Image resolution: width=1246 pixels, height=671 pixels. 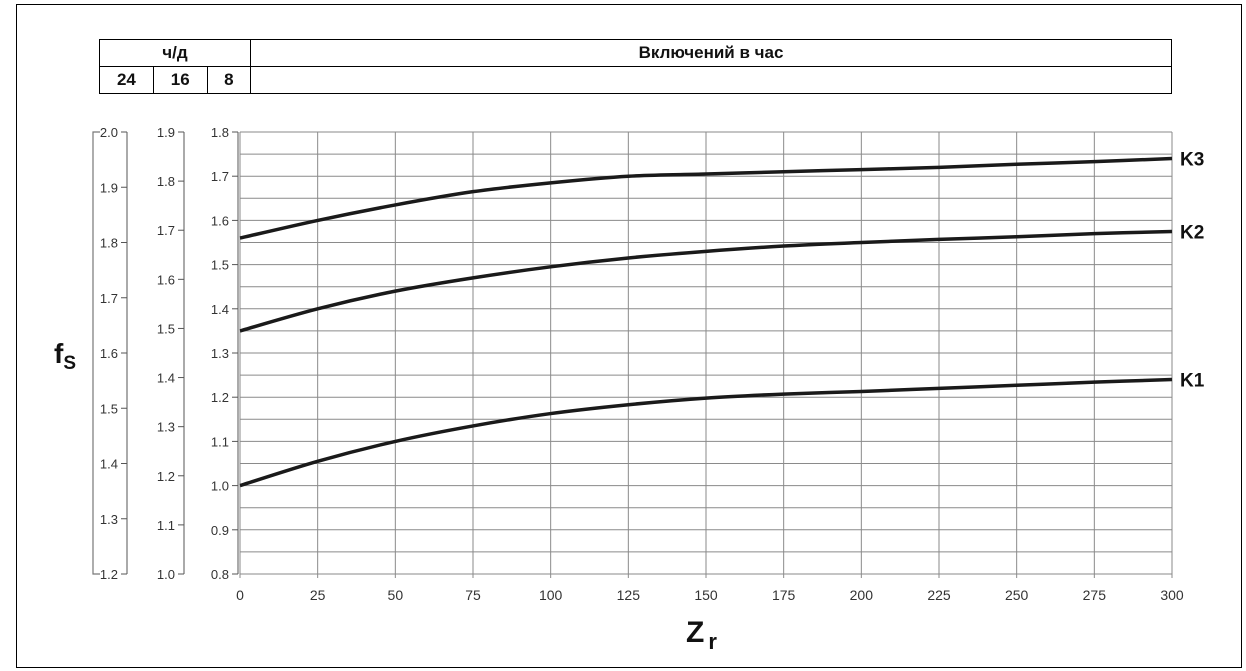 What do you see at coordinates (1095, 595) in the screenshot?
I see `x-tick-label: 275` at bounding box center [1095, 595].